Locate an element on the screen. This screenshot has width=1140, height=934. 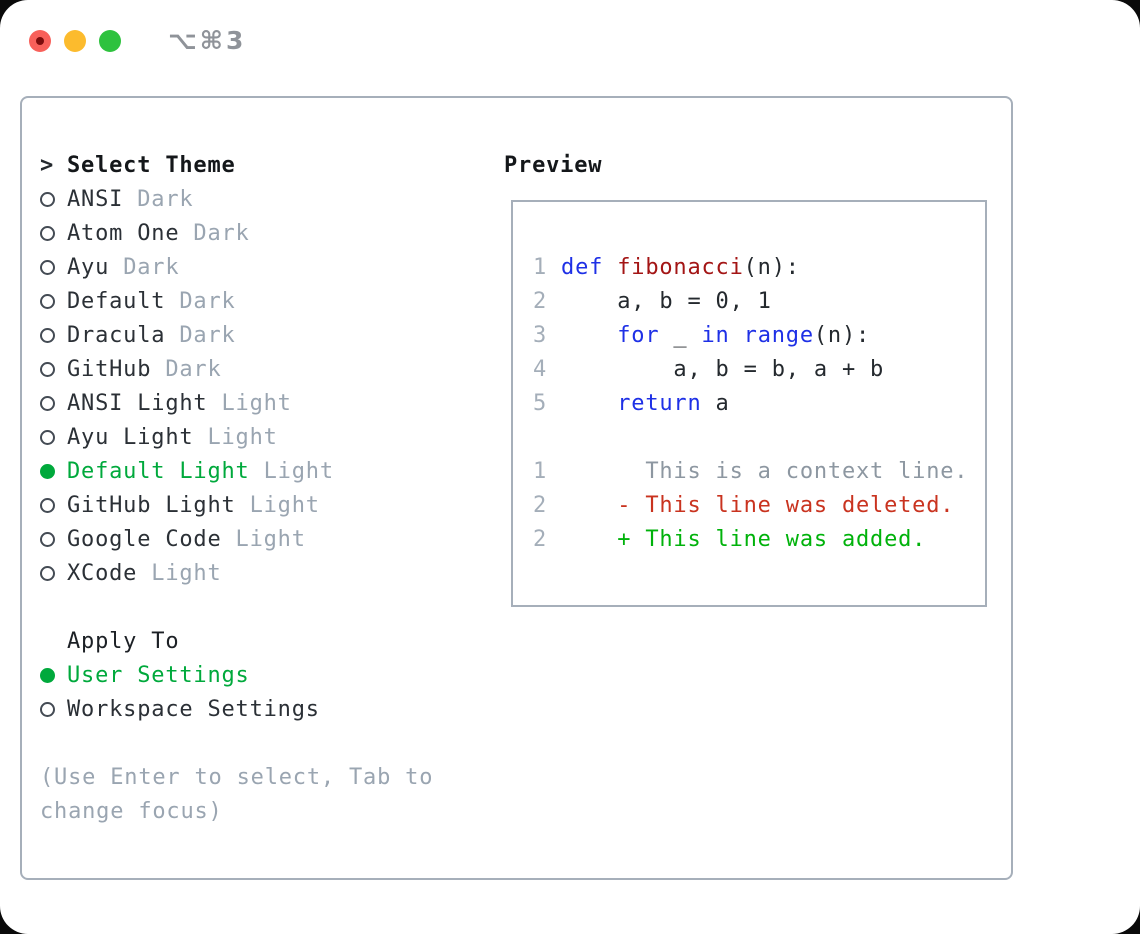
code-segment: range is located at coordinates (778, 335).